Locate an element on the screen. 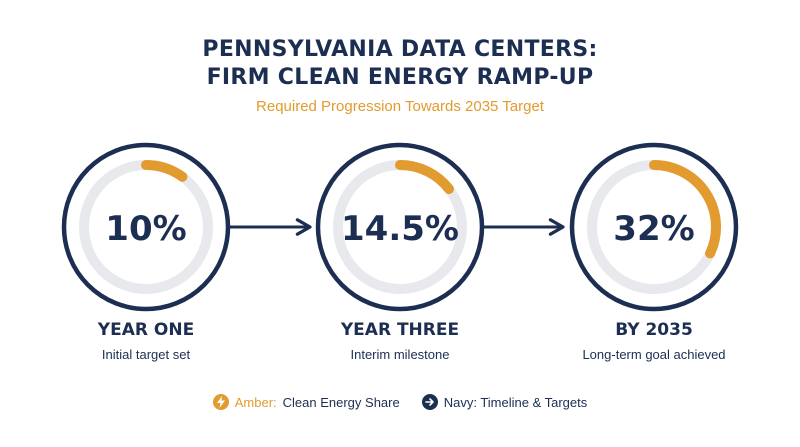  legend-navy-text: Navy: Timeline & Targets is located at coordinates (515, 402).